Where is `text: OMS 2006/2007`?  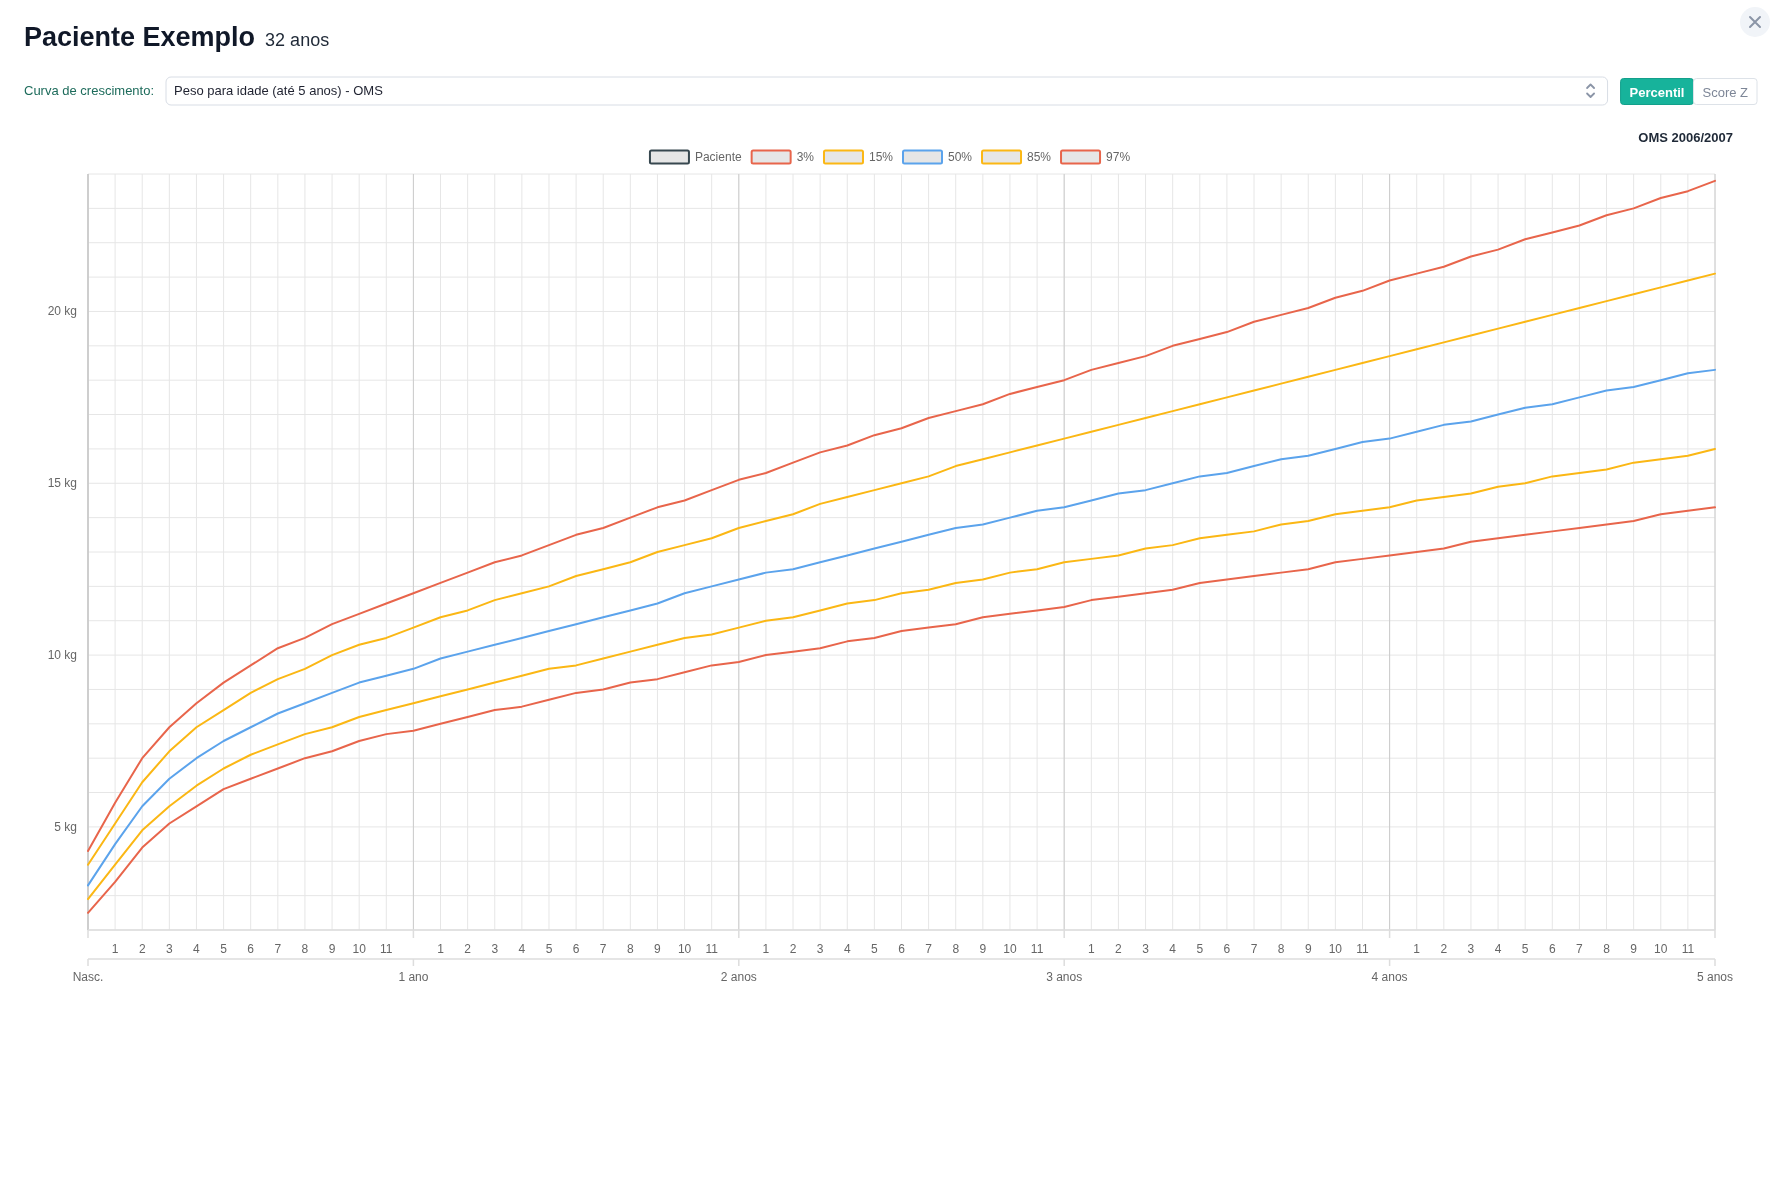
text: OMS 2006/2007 is located at coordinates (1685, 137).